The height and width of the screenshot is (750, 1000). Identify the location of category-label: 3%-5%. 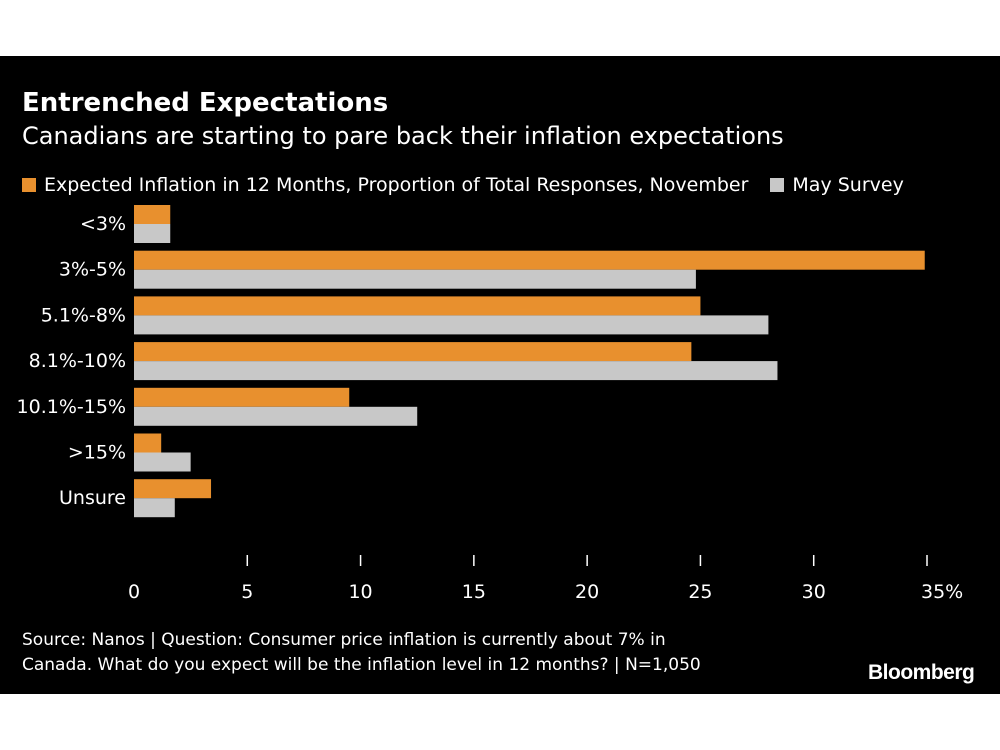
(92, 270).